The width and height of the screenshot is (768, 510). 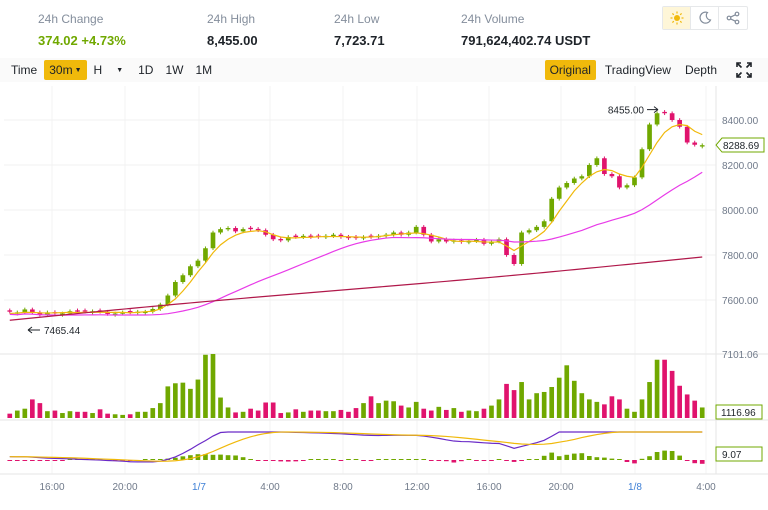 What do you see at coordinates (570, 70) in the screenshot?
I see `view-original-button: Original` at bounding box center [570, 70].